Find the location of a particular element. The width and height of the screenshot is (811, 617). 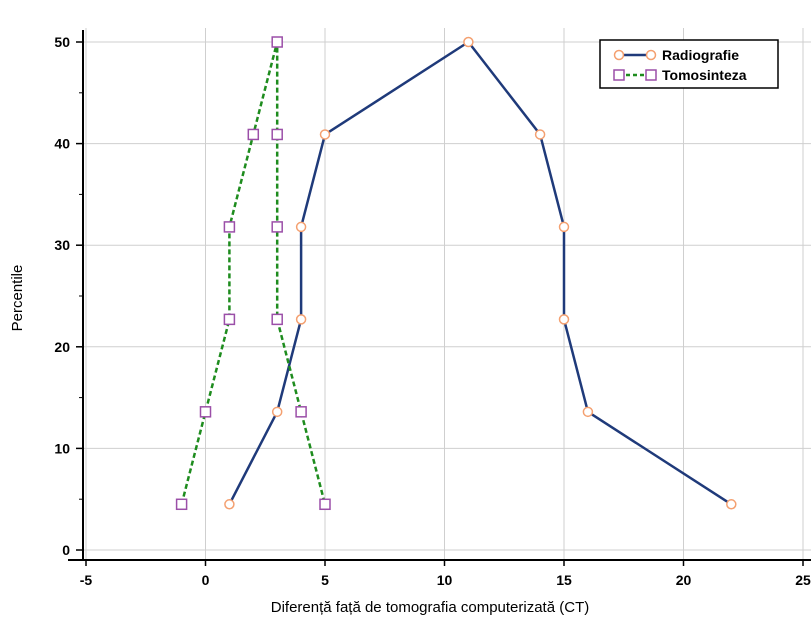

legend-label-tomosinteza: Tomosinteza is located at coordinates (704, 75).